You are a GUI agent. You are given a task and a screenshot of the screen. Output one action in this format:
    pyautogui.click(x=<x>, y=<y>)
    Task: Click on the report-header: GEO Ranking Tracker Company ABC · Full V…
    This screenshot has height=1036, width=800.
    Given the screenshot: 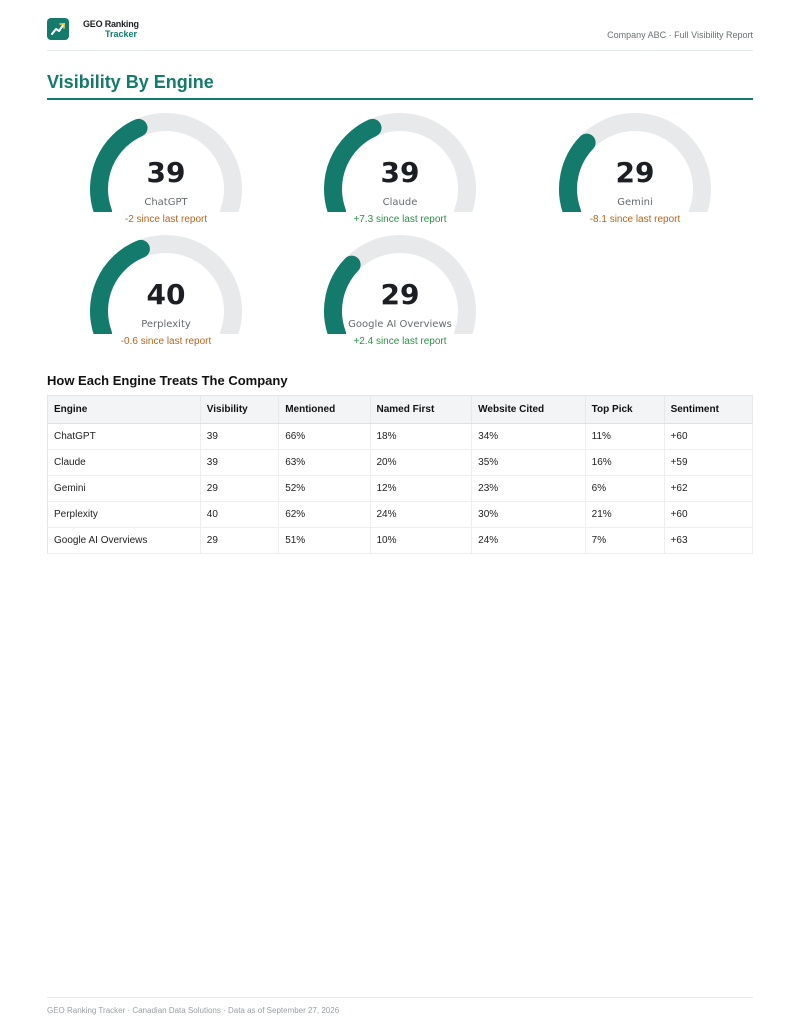 What is the action you would take?
    pyautogui.click(x=400, y=34)
    